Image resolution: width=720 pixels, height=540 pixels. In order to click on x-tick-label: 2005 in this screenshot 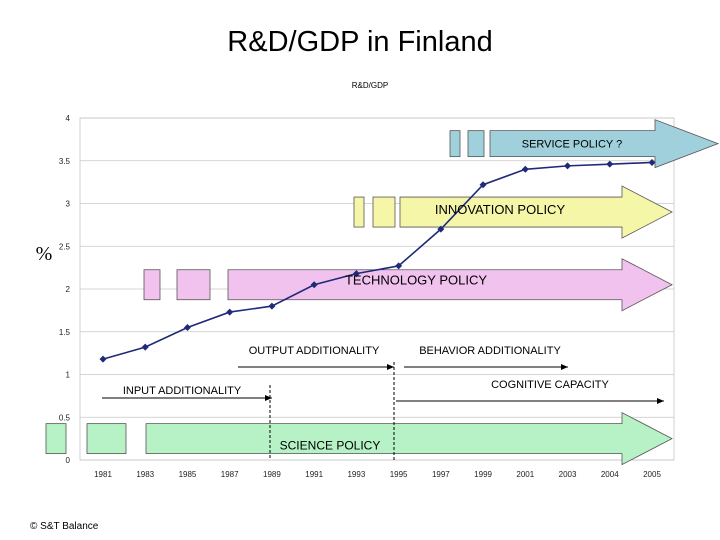, I will do `click(652, 474)`.